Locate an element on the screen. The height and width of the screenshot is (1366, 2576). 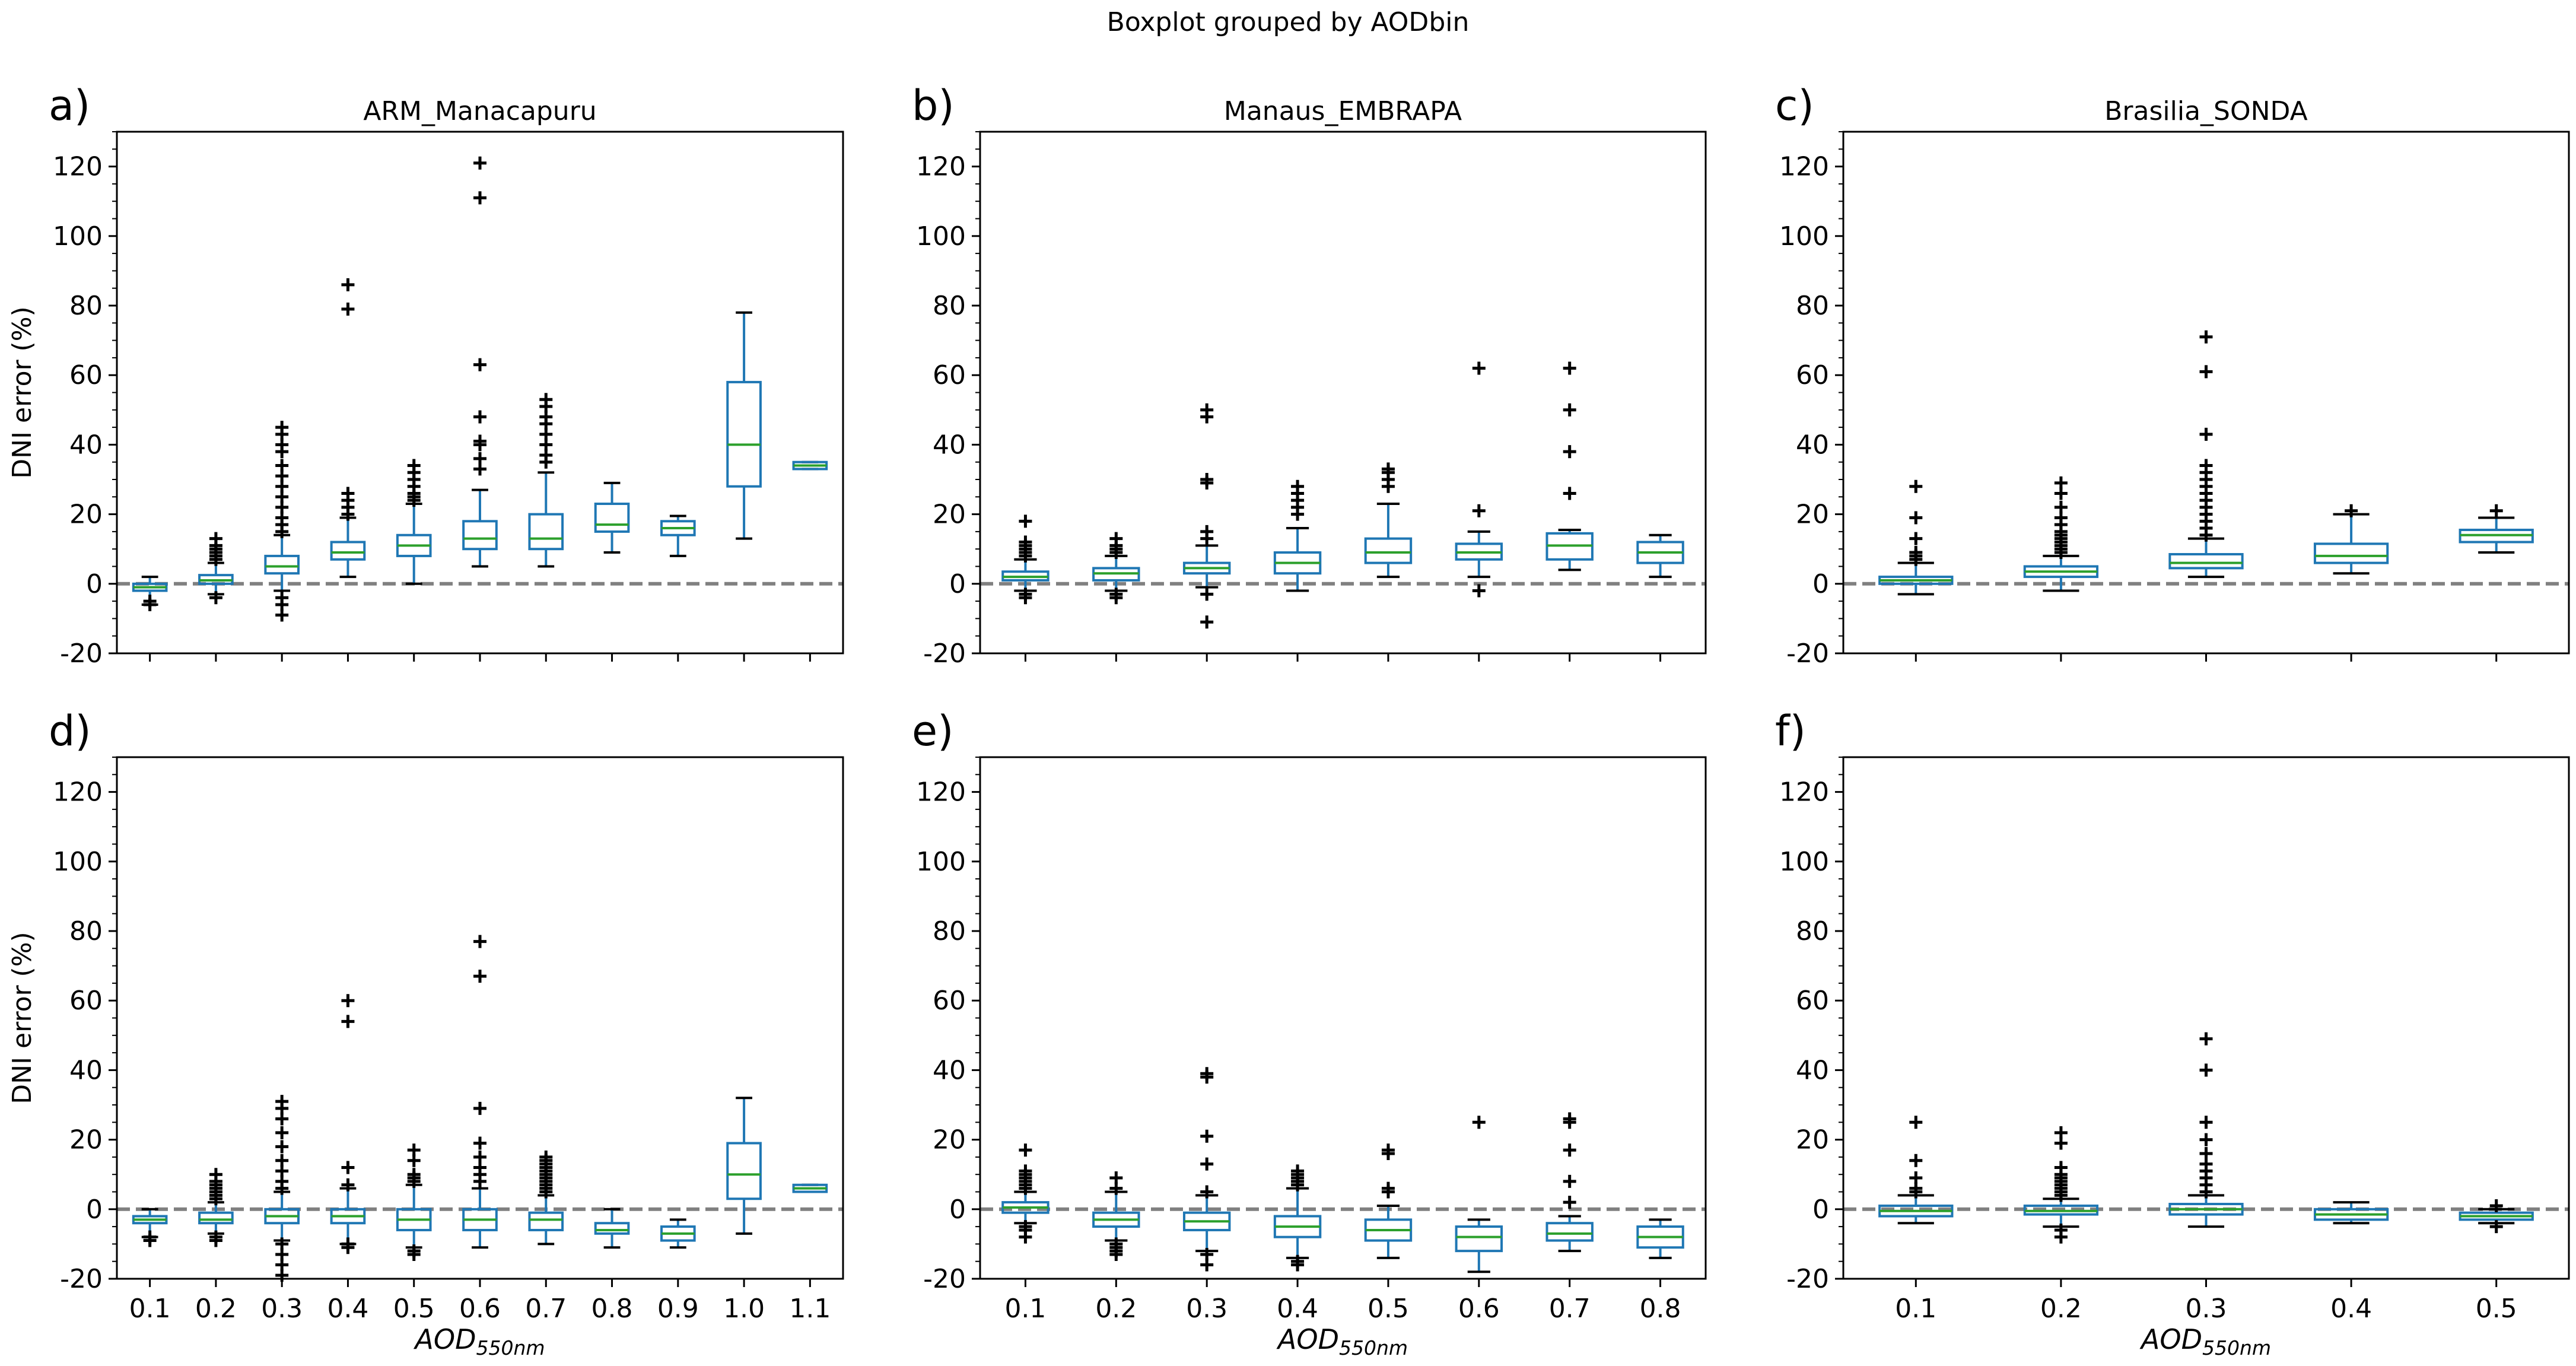
x-tick-label: 0.2 is located at coordinates (216, 1309).